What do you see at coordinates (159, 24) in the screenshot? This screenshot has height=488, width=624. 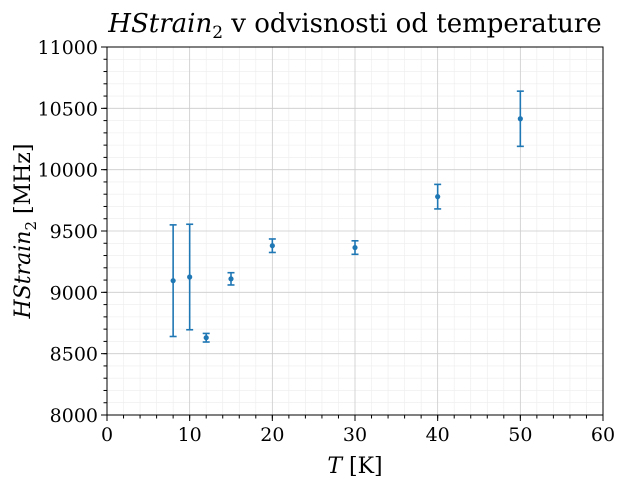 I see `title-main: HStrain` at bounding box center [159, 24].